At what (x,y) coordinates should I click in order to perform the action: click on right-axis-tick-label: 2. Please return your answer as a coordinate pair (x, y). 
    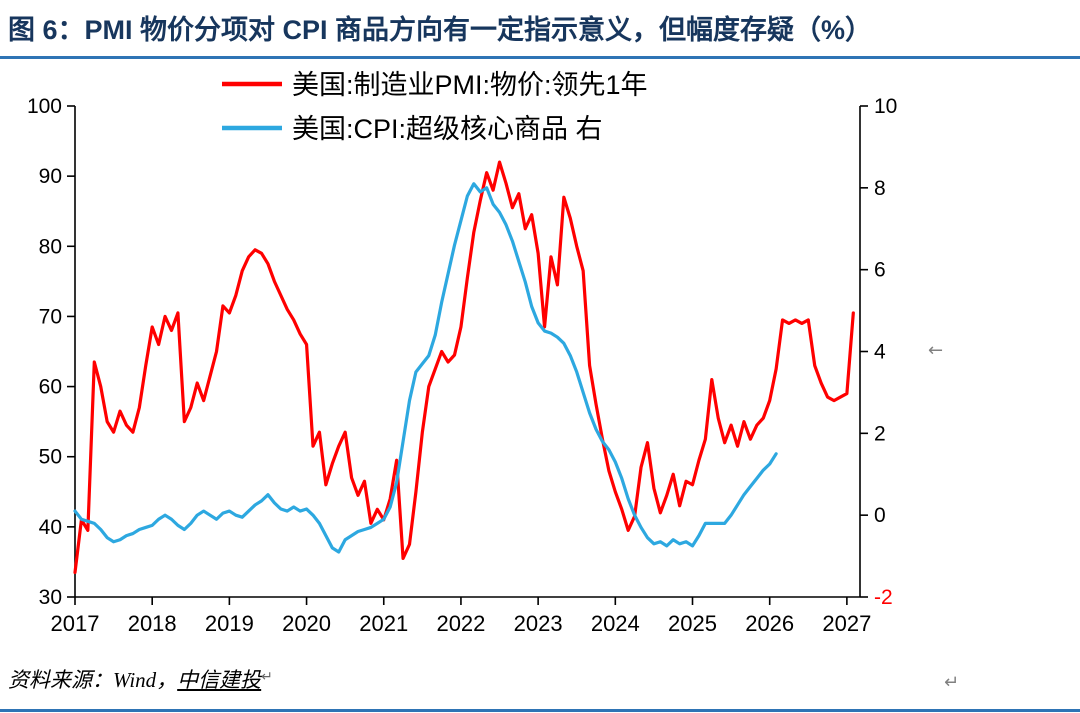
    Looking at the image, I should click on (880, 433).